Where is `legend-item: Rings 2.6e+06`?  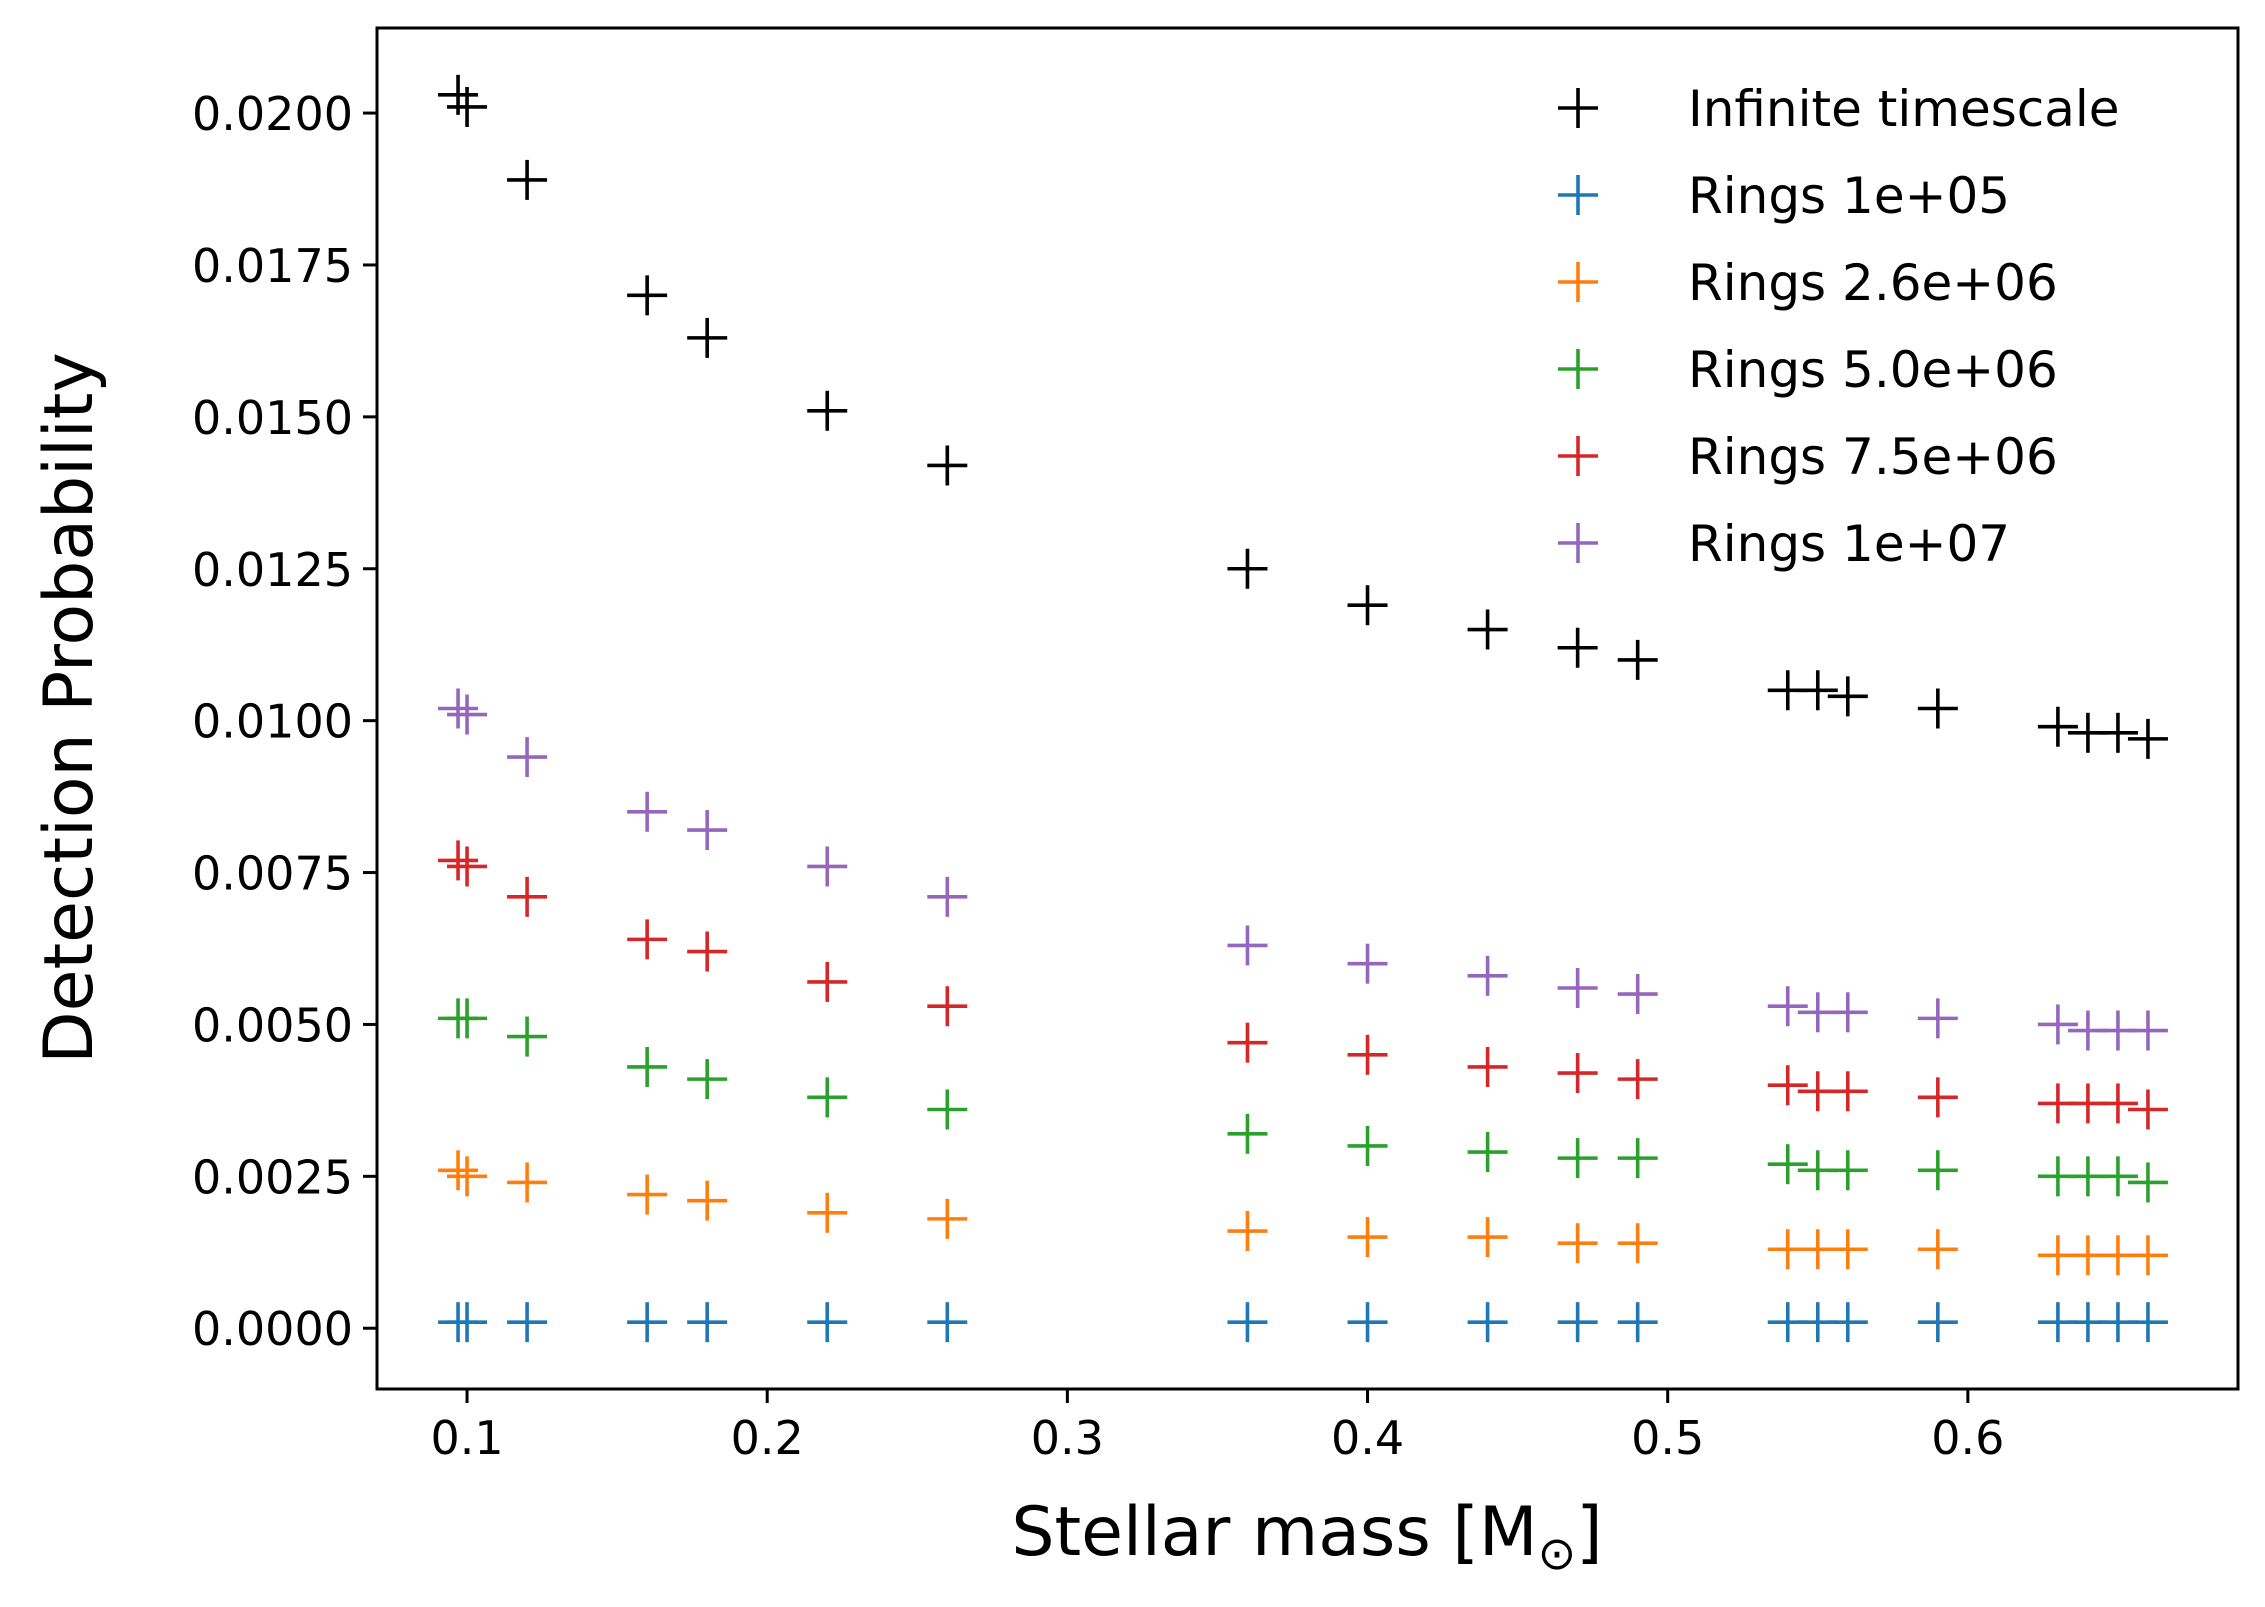
legend-item: Rings 2.6e+06 is located at coordinates (1808, 283).